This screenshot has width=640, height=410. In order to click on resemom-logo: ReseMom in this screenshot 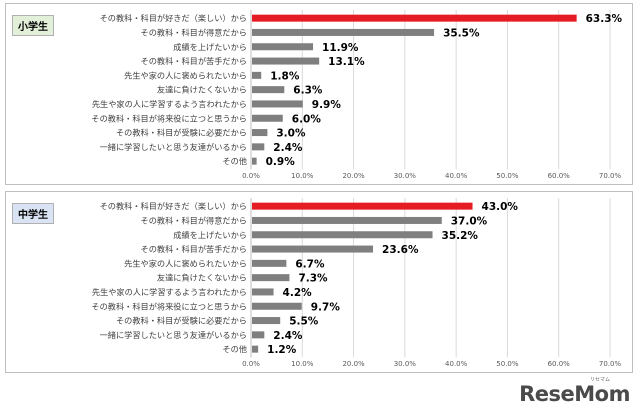, I will do `click(574, 394)`.